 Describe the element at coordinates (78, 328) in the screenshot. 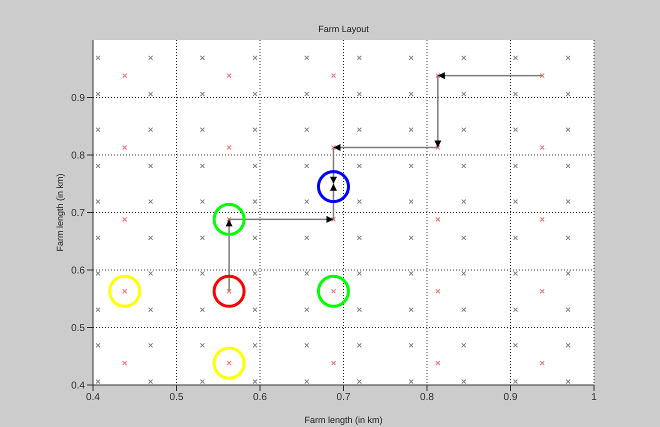

I see `y-tick-label: 0.5` at that location.